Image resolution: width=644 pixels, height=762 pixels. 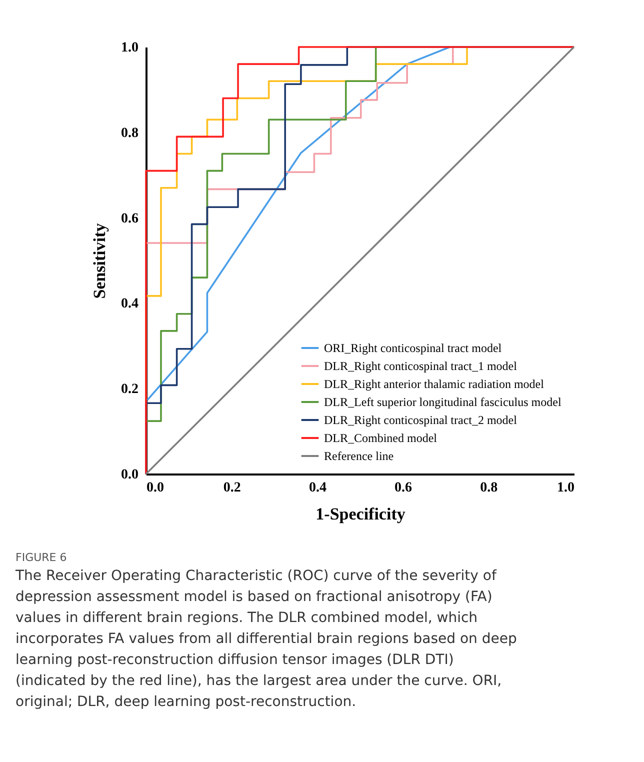 I want to click on x-axis-title: 1-Specificity, so click(x=361, y=514).